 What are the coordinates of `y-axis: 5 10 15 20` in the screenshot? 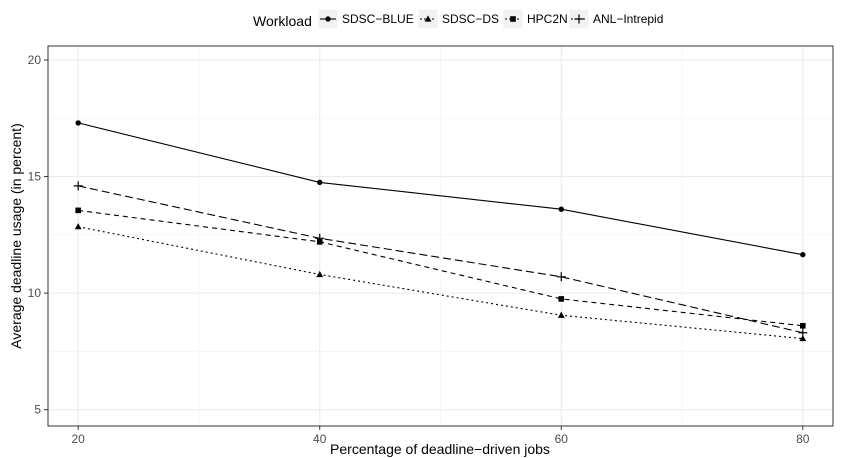 It's located at (38, 235).